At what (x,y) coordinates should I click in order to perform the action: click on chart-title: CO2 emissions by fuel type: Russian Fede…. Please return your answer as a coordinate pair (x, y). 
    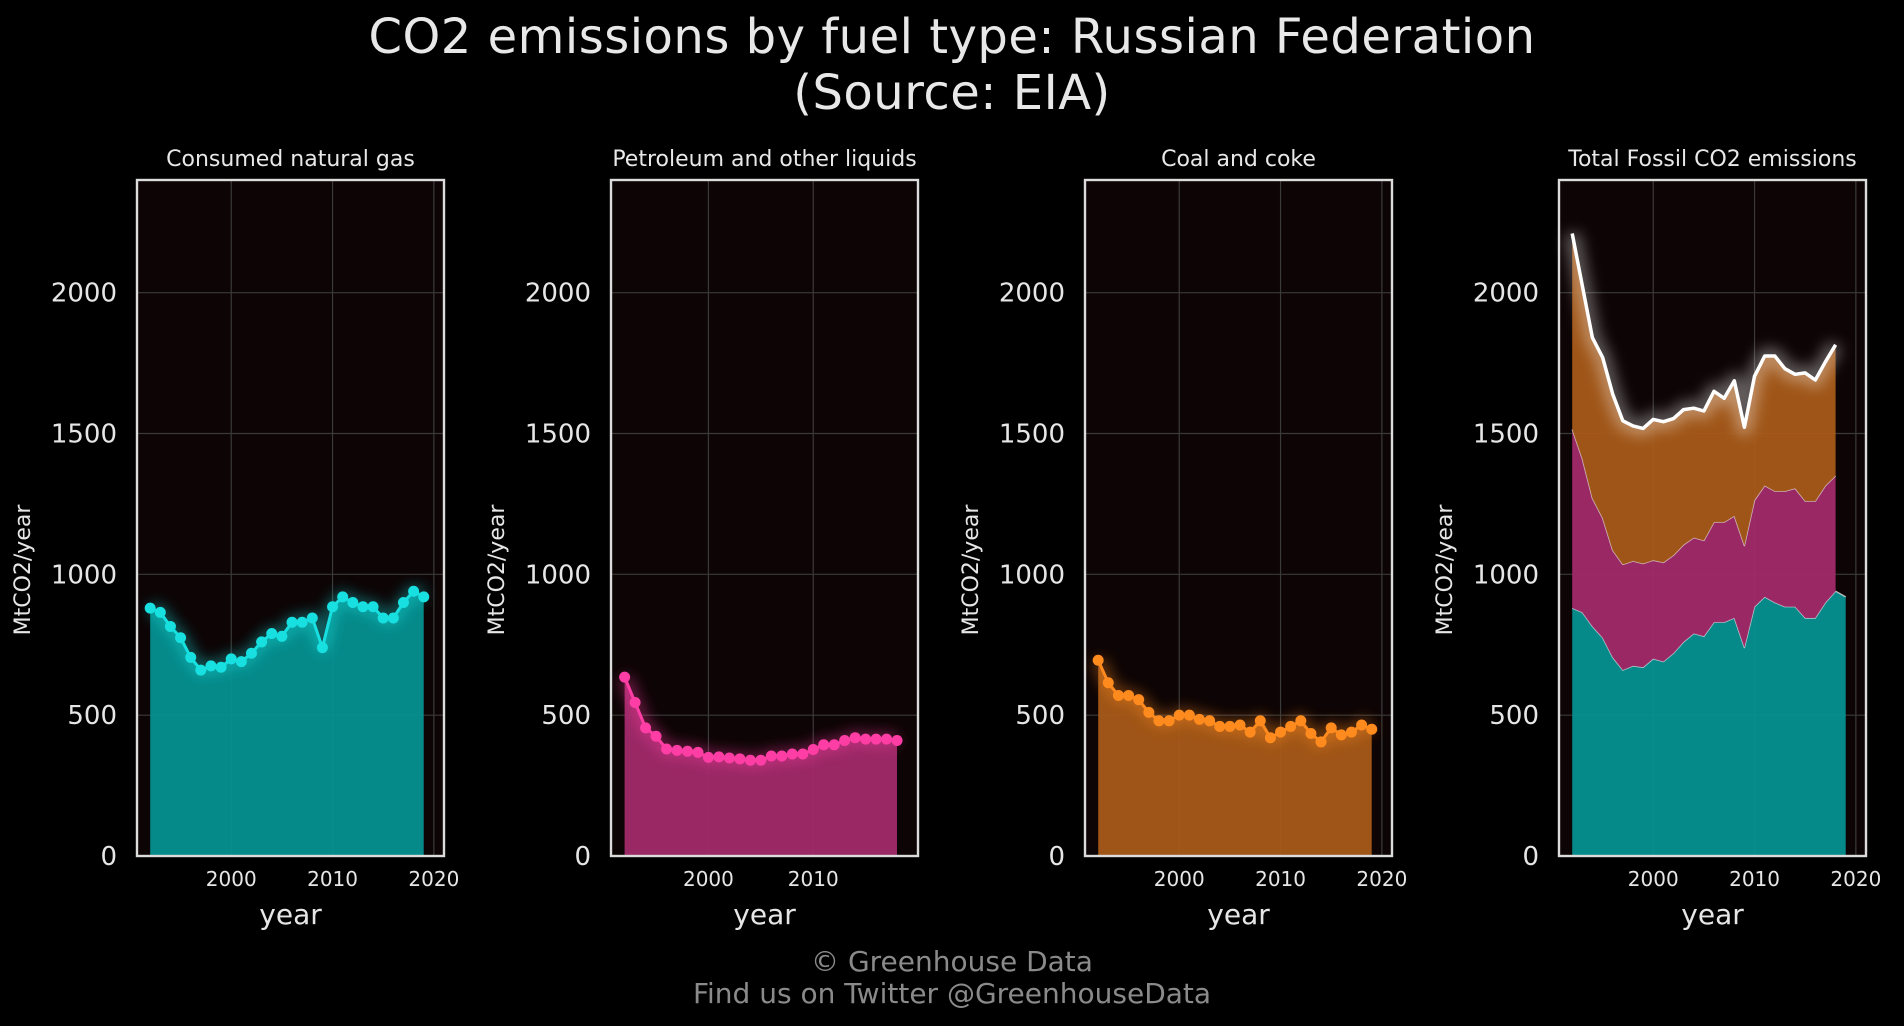
    Looking at the image, I should click on (952, 37).